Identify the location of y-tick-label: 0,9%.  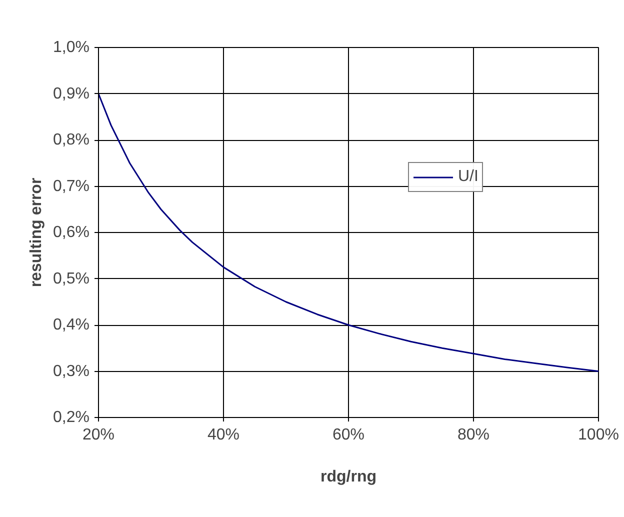
(71, 93).